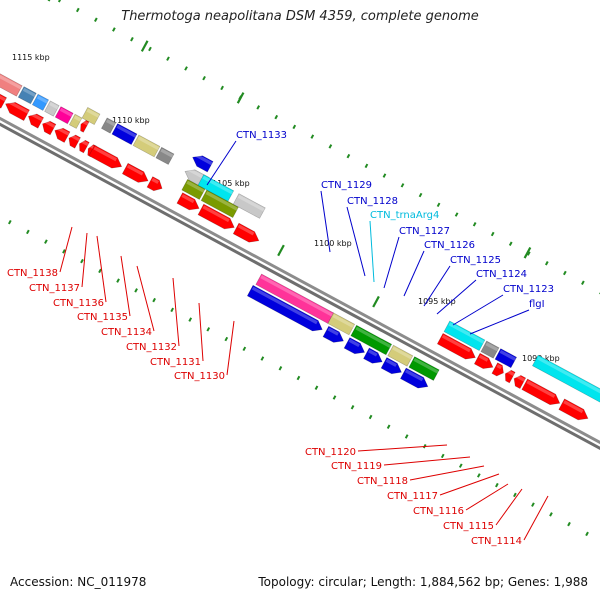 The image size is (600, 600). I want to click on label-ctn_1131: CTN_1131, so click(175, 362).